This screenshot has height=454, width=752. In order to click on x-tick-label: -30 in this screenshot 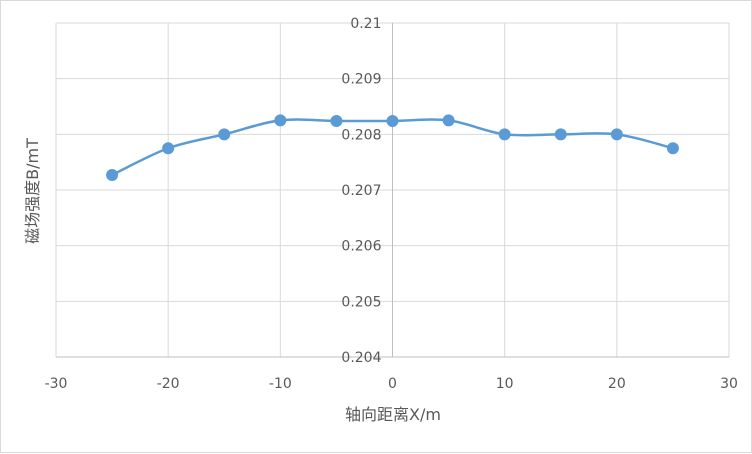, I will do `click(56, 384)`.